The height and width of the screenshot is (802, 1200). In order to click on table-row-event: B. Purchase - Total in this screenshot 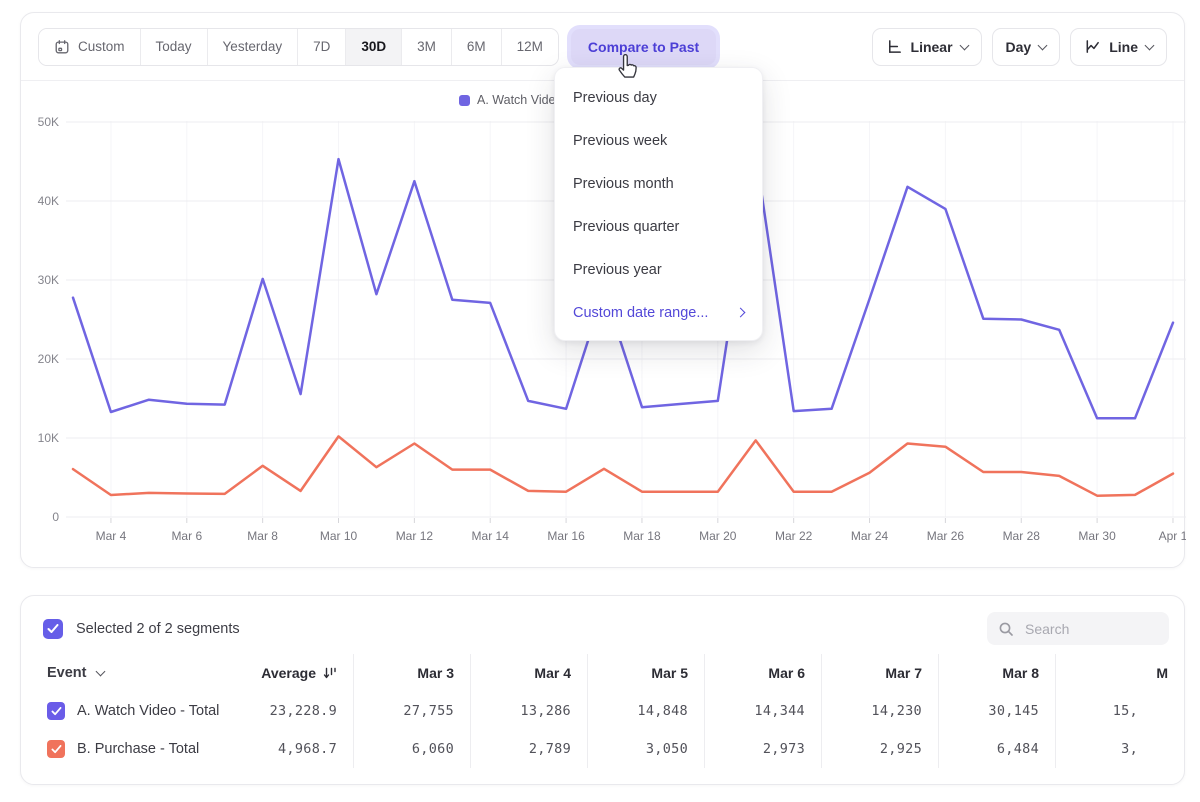, I will do `click(131, 749)`.